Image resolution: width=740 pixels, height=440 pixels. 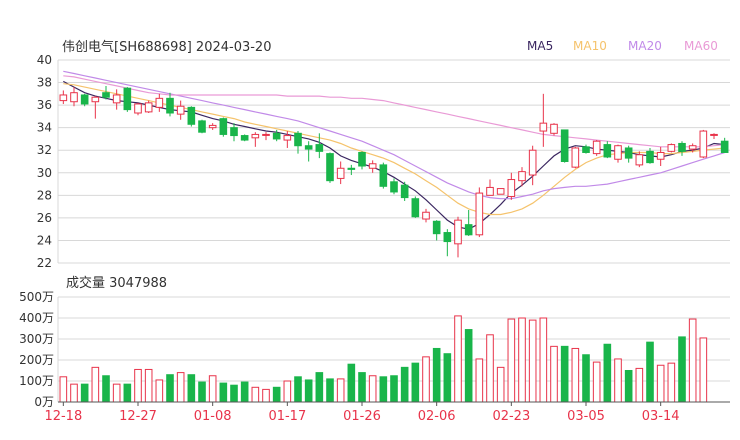 What do you see at coordinates (44, 263) in the screenshot?
I see `price-tick-label: 22` at bounding box center [44, 263].